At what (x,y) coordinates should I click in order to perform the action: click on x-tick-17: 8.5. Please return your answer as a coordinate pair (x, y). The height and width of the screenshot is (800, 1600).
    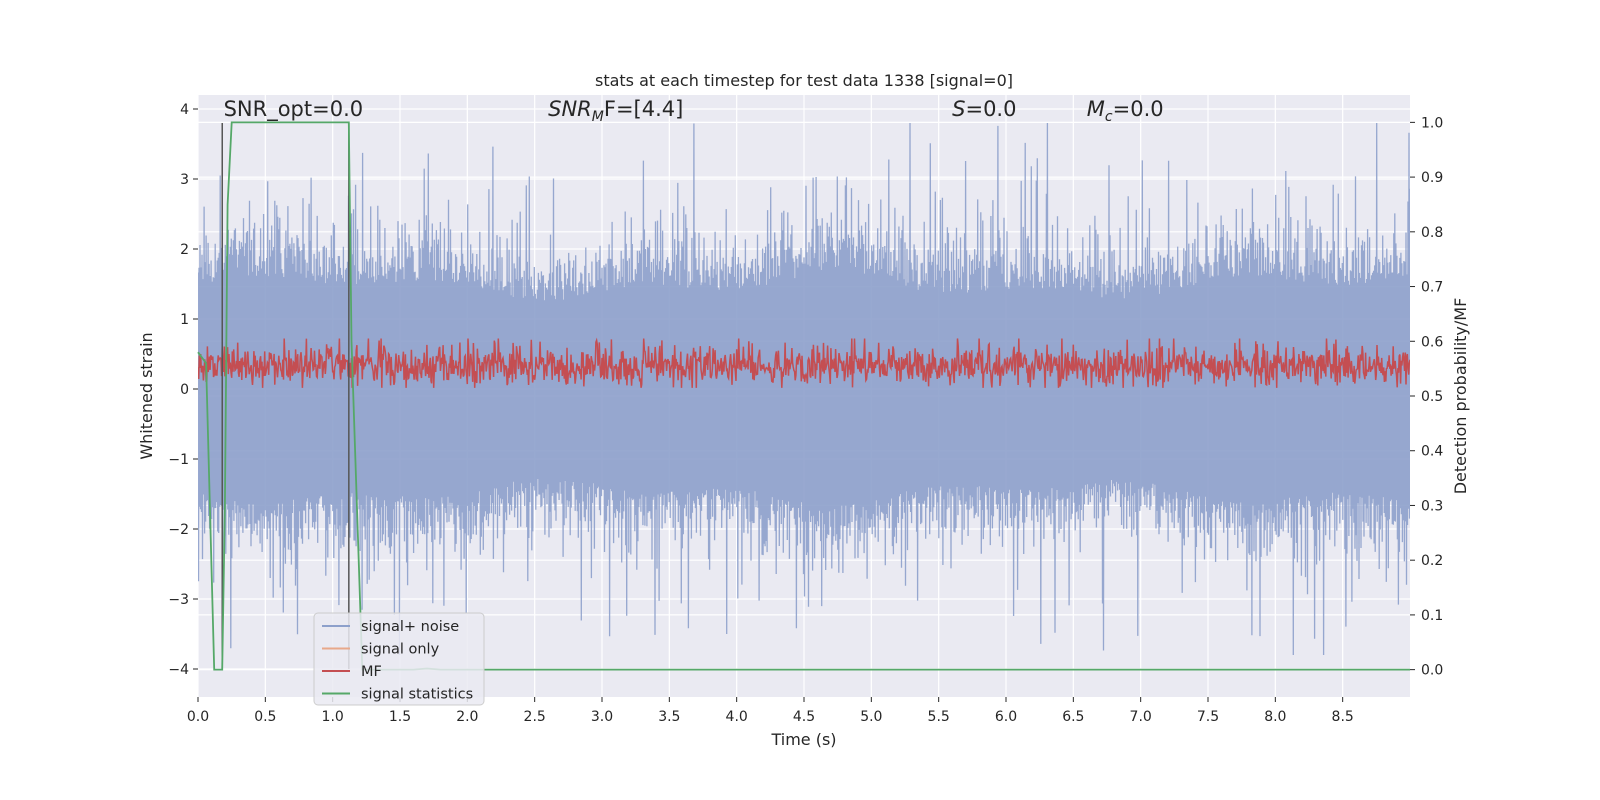
    Looking at the image, I should click on (1343, 717).